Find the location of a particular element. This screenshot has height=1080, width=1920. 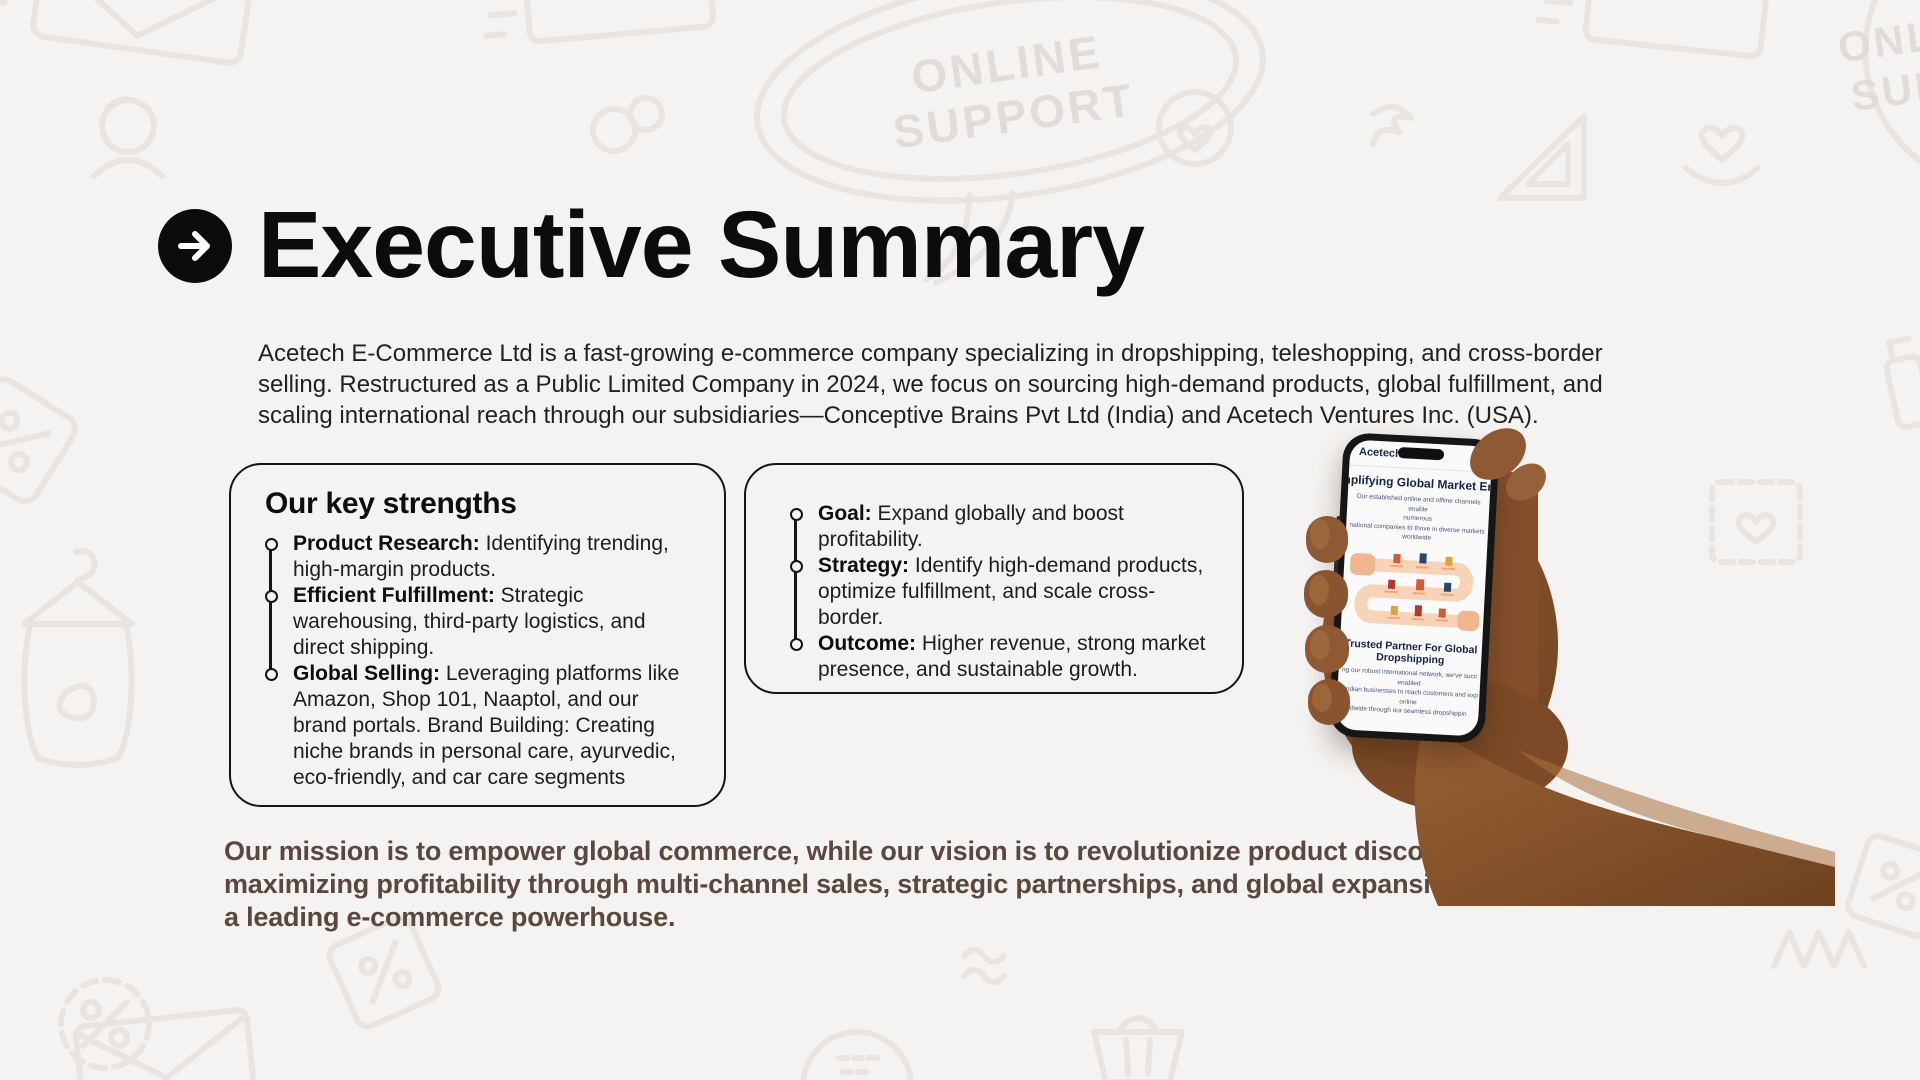

title-row: Executive Summary is located at coordinates (651, 245).